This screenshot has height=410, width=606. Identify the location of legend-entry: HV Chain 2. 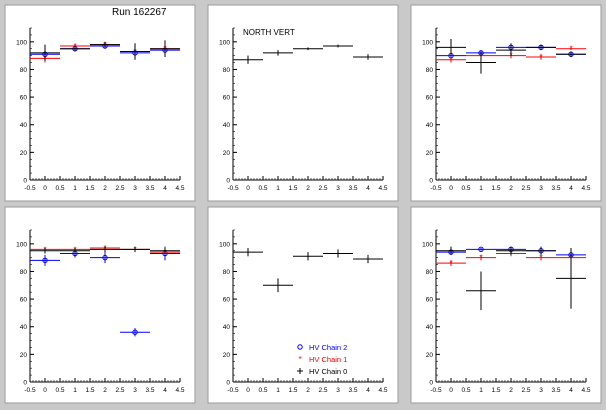
(322, 347).